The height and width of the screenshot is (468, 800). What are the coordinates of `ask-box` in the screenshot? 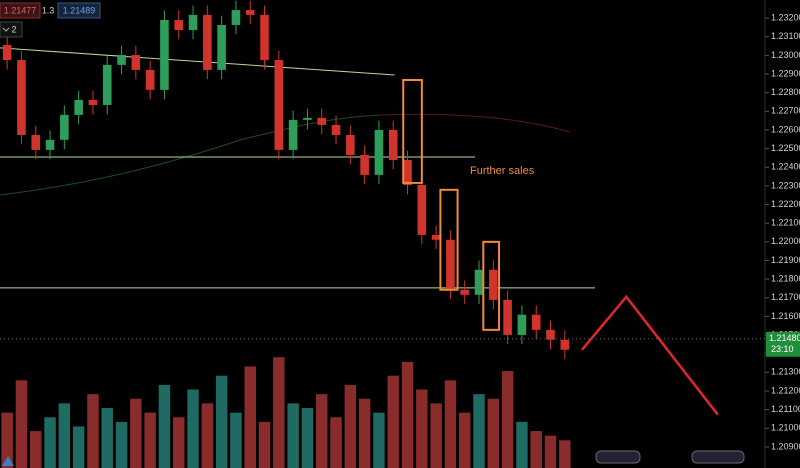 It's located at (79, 10).